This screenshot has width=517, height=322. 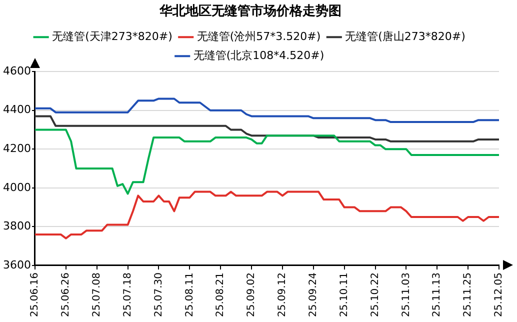 I want to click on y-tick-label: 3800, so click(x=16, y=226).